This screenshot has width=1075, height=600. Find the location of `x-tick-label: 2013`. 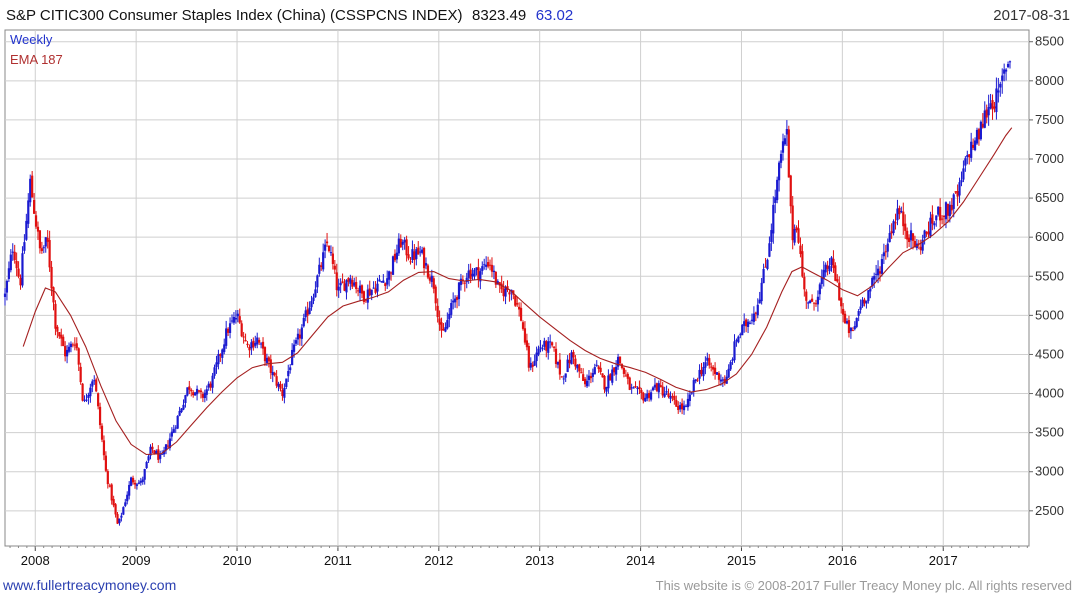

x-tick-label: 2013 is located at coordinates (539, 560).